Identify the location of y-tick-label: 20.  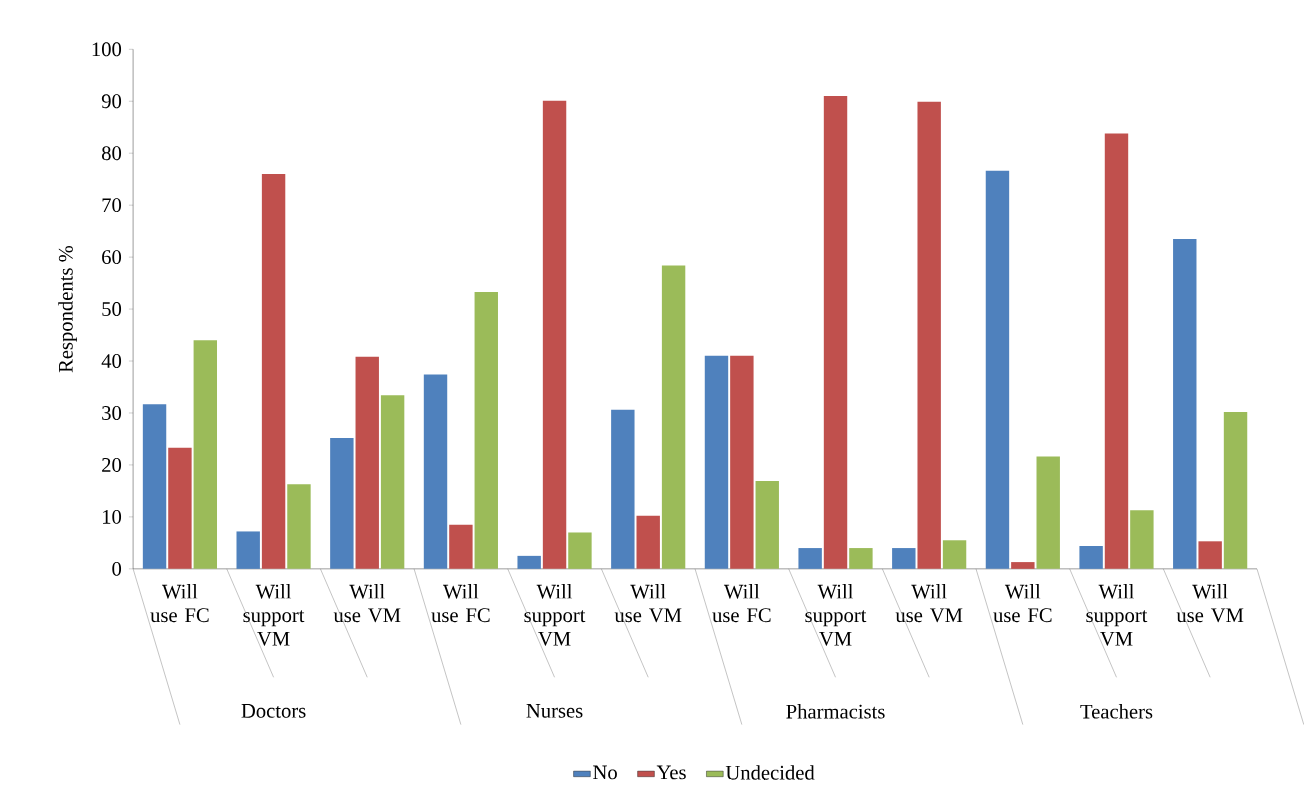
(112, 465).